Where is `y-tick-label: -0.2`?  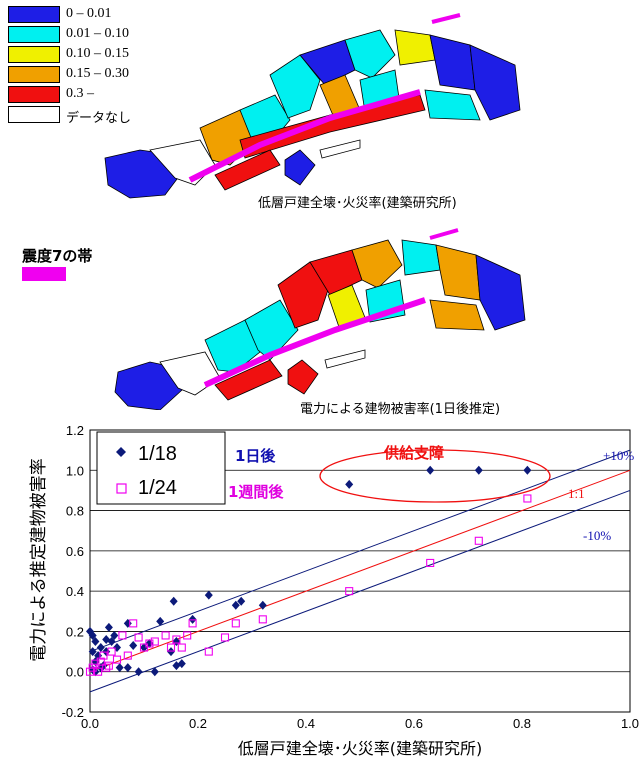
y-tick-label: -0.2 is located at coordinates (73, 712).